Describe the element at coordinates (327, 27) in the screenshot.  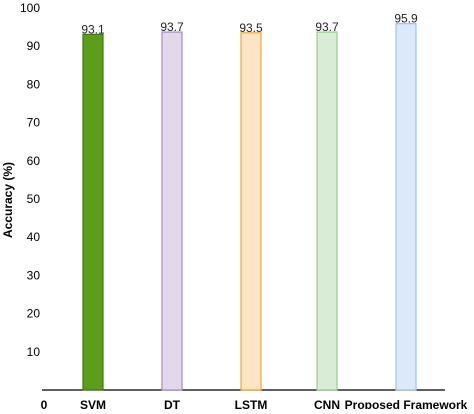
I see `value-label-cnn: 93.7` at that location.